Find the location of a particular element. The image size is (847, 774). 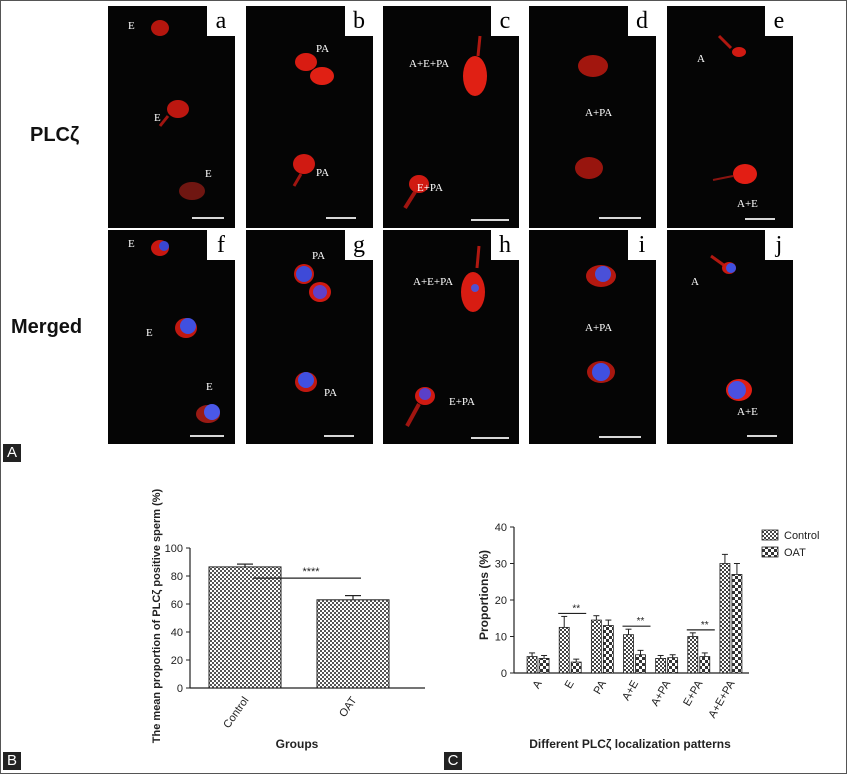

chart-b-y-tick-label: 20 is located at coordinates (177, 661).